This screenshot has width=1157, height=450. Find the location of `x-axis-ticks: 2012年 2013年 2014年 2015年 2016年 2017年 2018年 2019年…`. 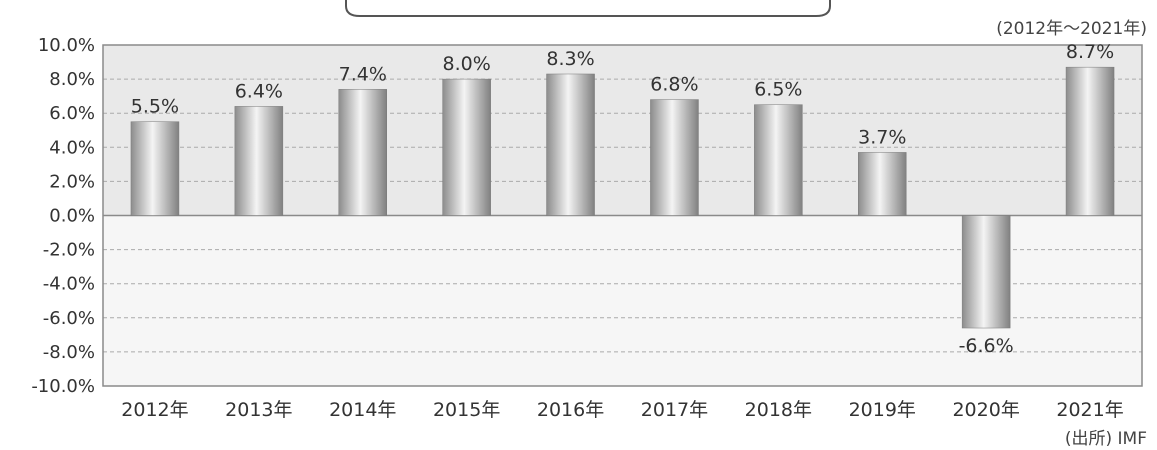

x-axis-ticks: 2012年 2013年 2014年 2015年 2016年 2017年 2018年 2019年… is located at coordinates (622, 410).